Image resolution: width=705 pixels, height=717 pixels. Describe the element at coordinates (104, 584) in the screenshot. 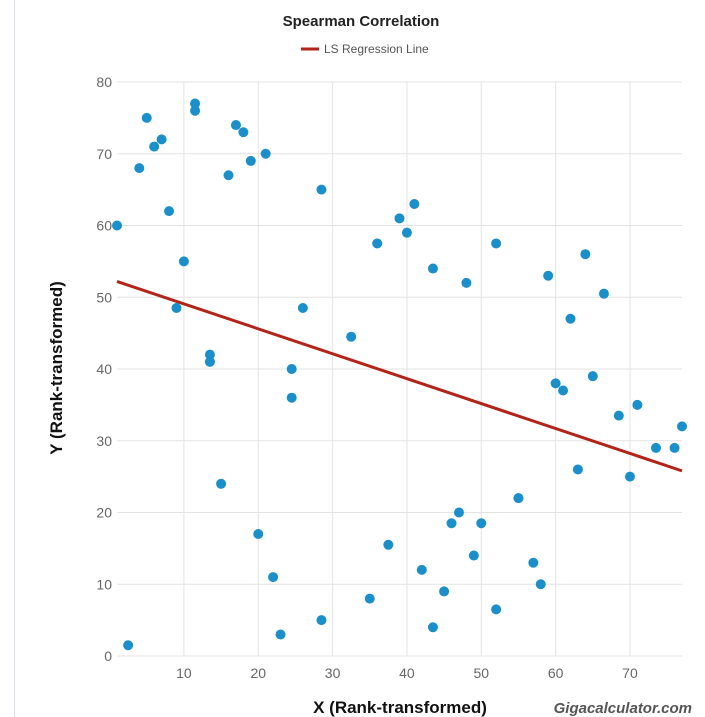

I see `y-tick-label: 10` at that location.